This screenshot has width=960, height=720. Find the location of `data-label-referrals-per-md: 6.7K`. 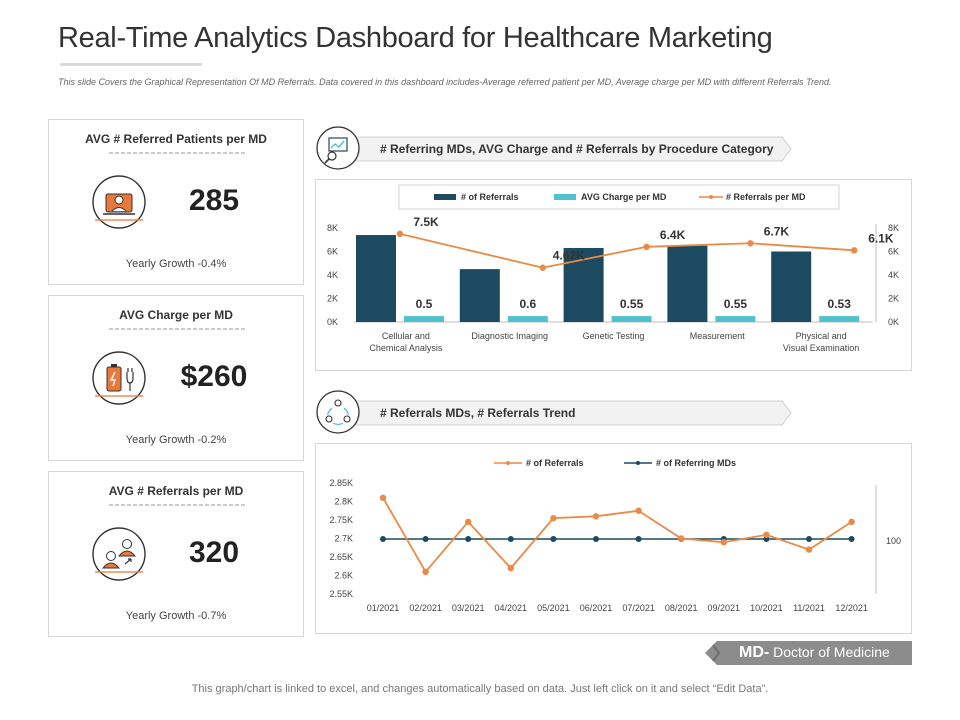

data-label-referrals-per-md: 6.7K is located at coordinates (777, 231).